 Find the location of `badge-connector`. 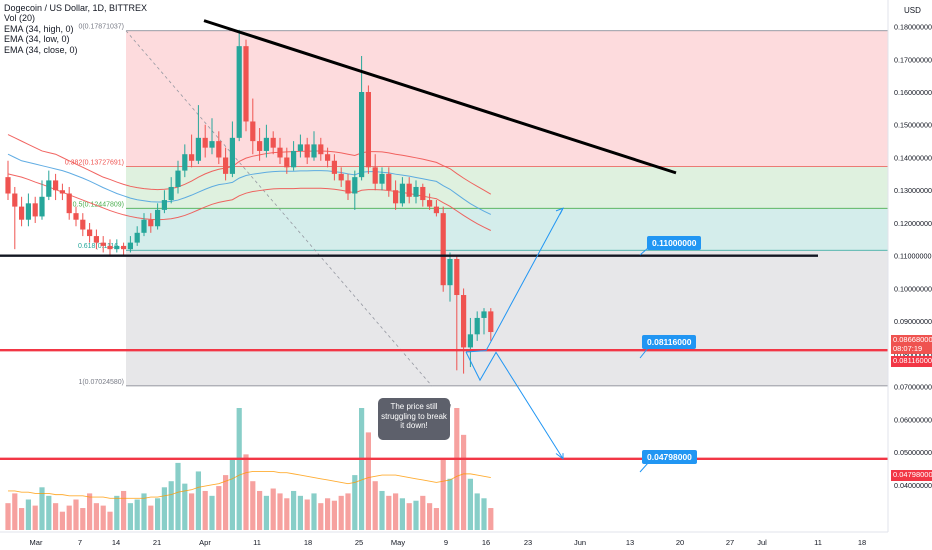

badge-connector is located at coordinates (644, 353).